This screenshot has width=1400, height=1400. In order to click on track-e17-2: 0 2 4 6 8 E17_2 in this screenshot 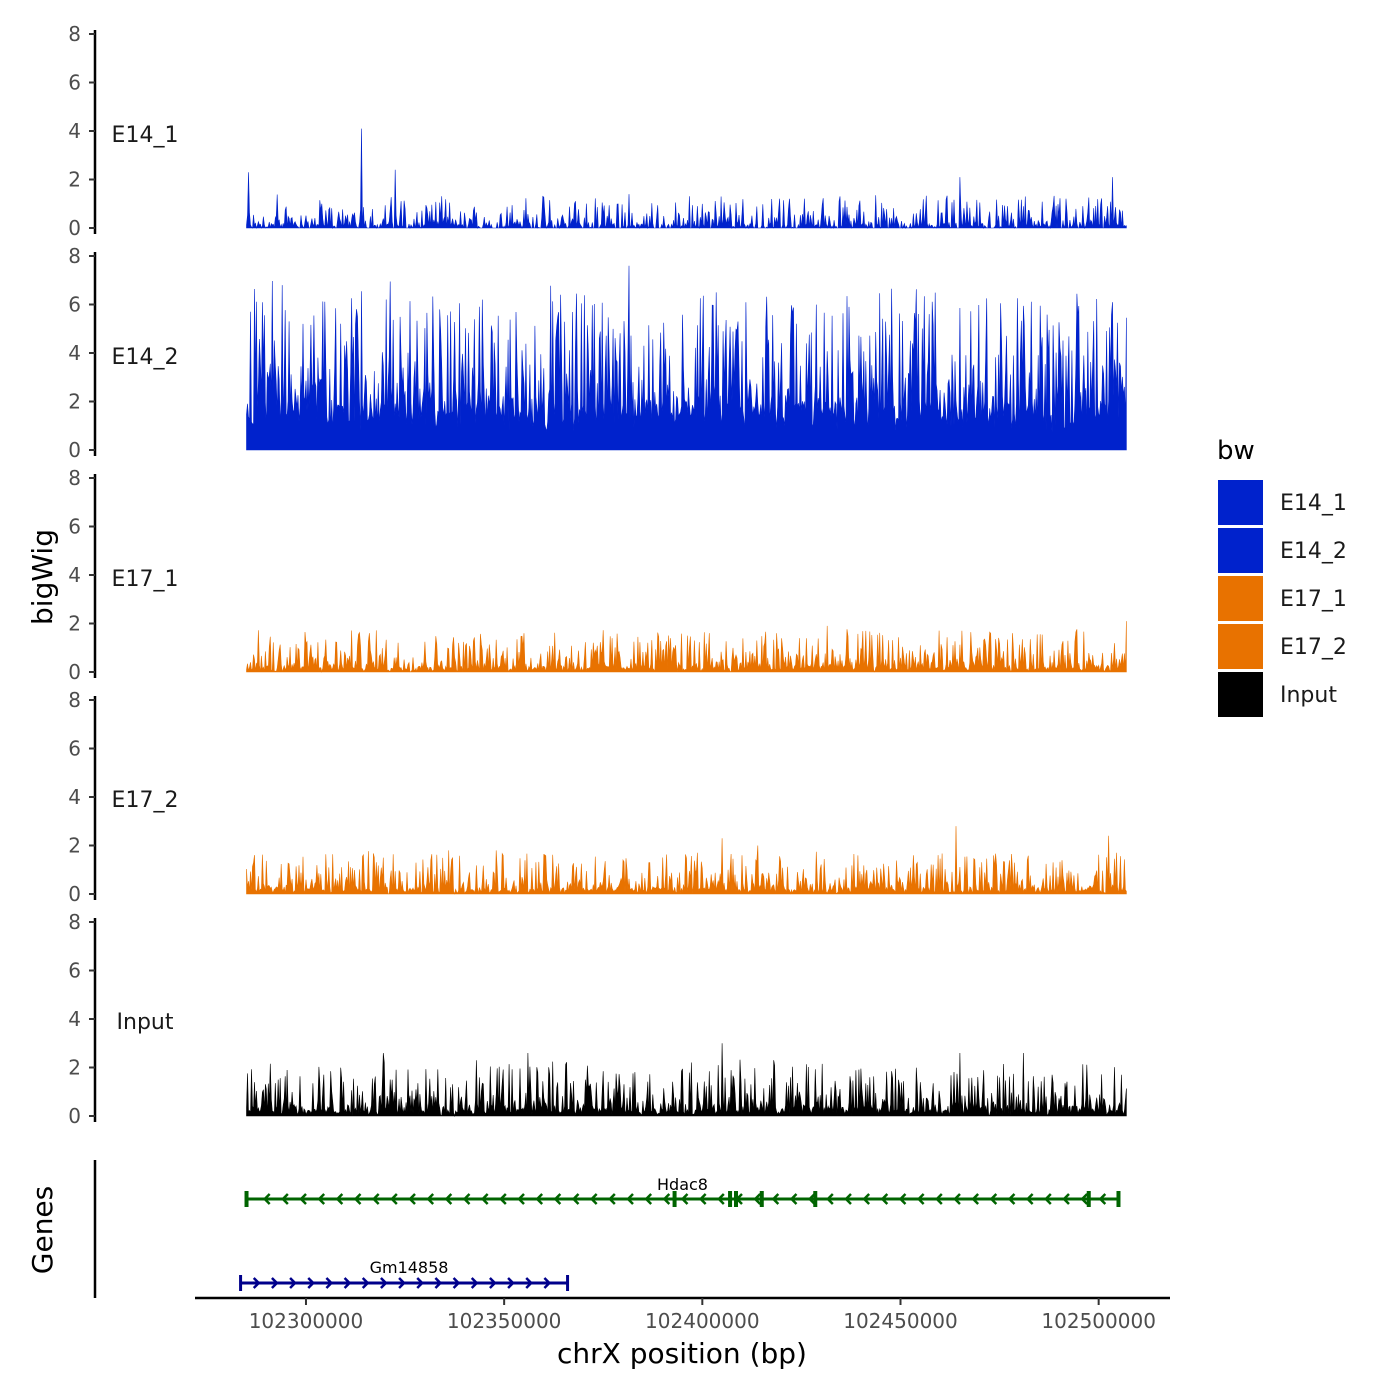, I will do `click(597, 797)`.